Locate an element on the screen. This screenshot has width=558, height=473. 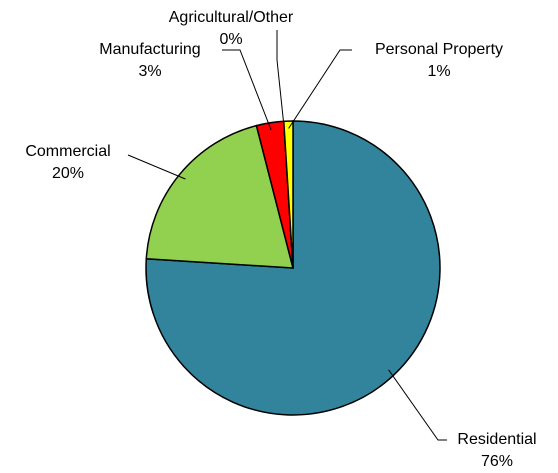
slice-value-label: 3% is located at coordinates (149, 71).